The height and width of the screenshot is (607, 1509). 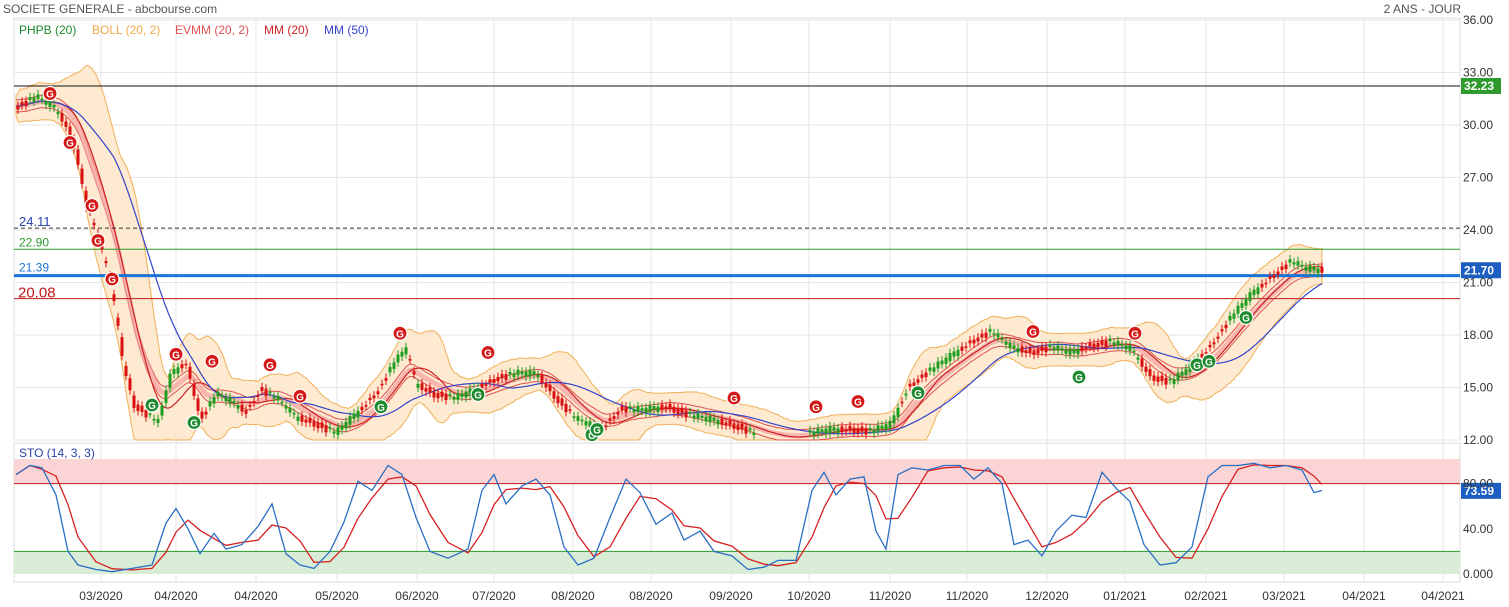 I want to click on legend-phpb: PHPB (20), so click(x=47, y=30).